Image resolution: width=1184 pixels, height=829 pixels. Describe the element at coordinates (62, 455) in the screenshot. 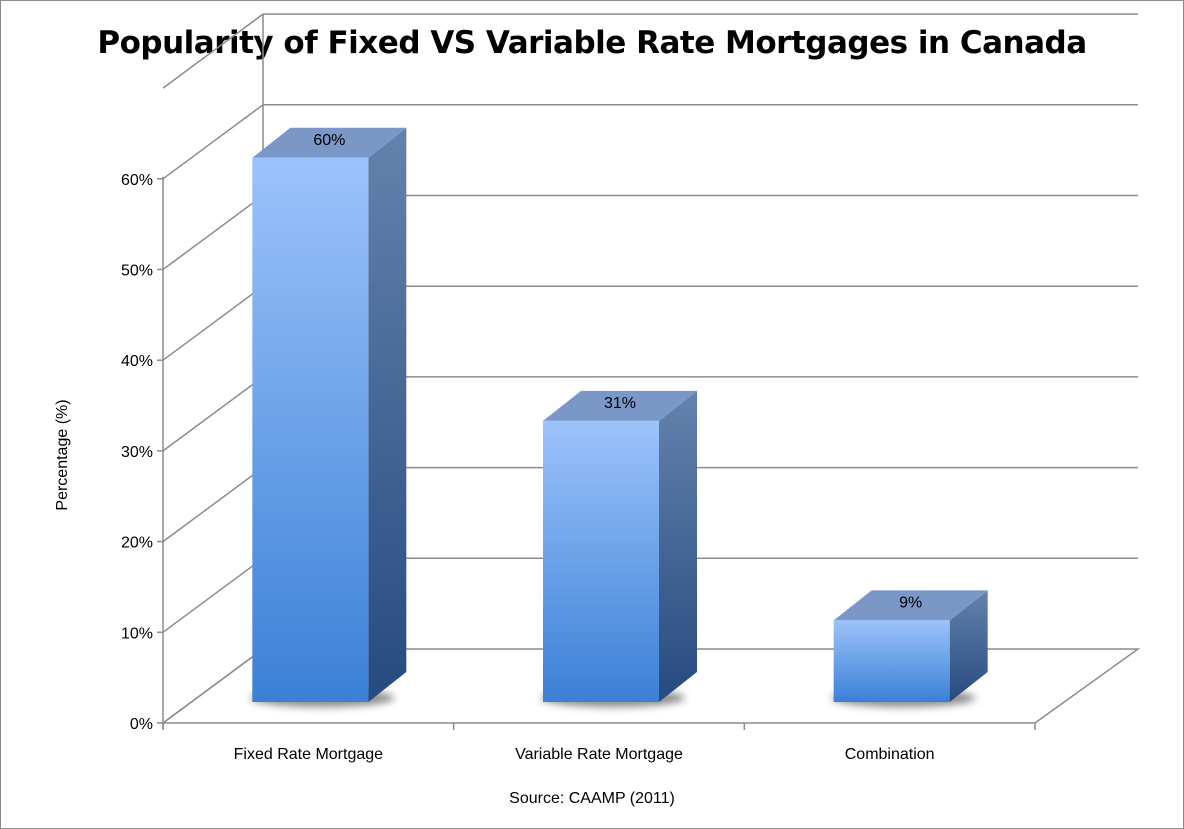

I see `y-axis-title: Percentage (%)` at that location.